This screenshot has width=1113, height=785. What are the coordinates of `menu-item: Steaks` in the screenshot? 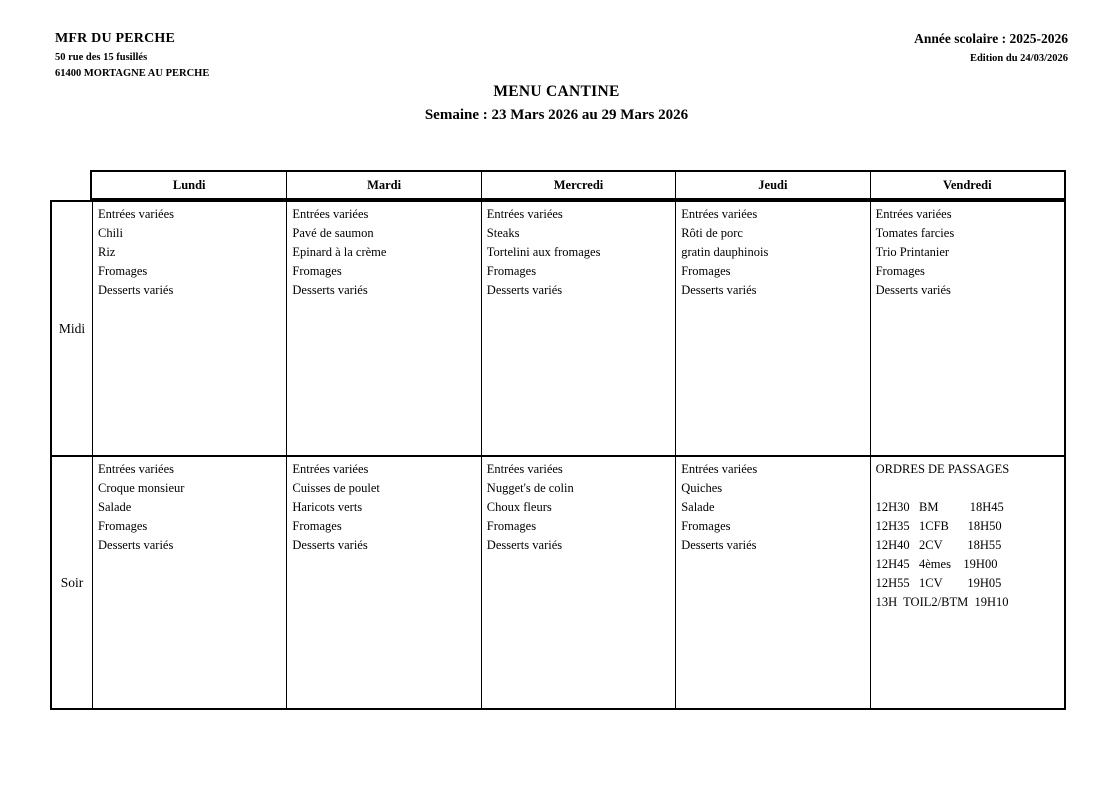 It's located at (503, 233).